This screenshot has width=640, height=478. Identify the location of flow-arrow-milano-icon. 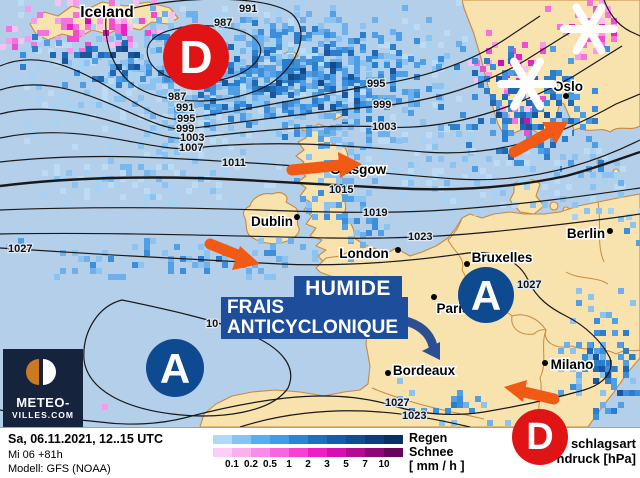
(532, 392).